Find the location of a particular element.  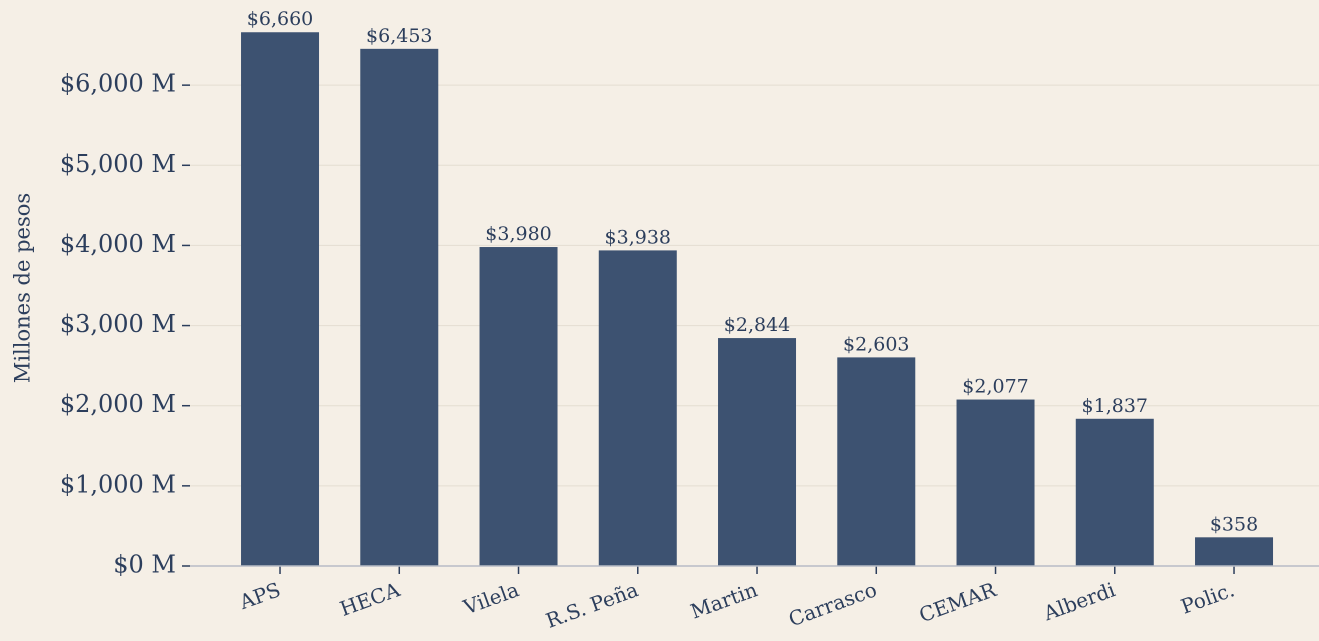

y-tick-label: $1,000 M is located at coordinates (118, 484).